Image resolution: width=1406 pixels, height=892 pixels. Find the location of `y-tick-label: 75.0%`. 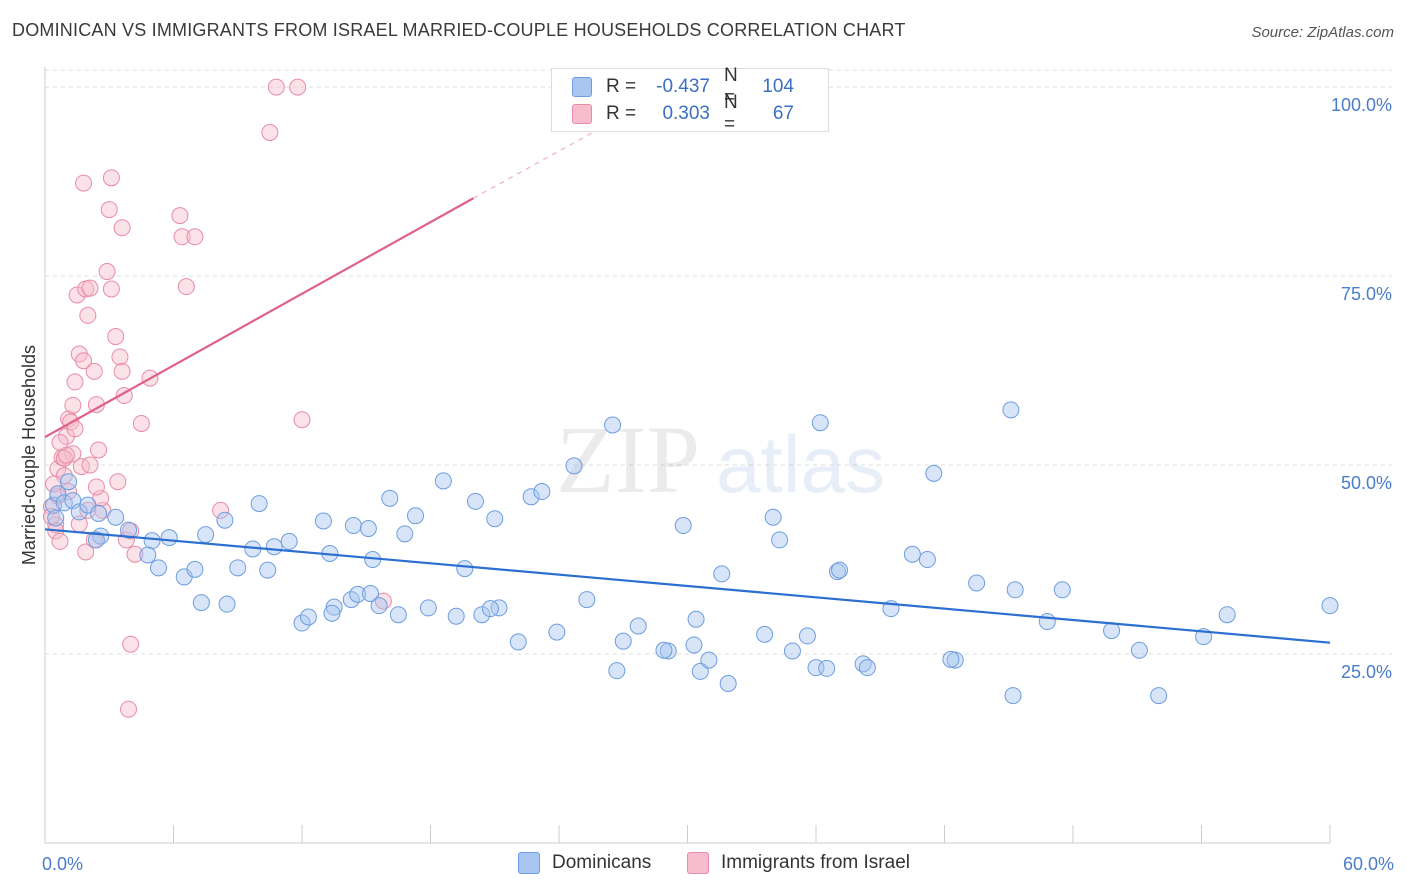

y-tick-label: 75.0% is located at coordinates (1366, 294).